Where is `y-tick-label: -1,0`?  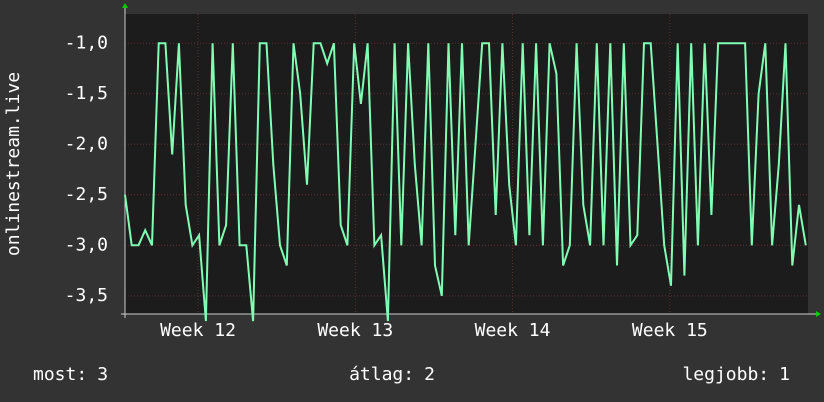
y-tick-label: -1,0 is located at coordinates (86, 42).